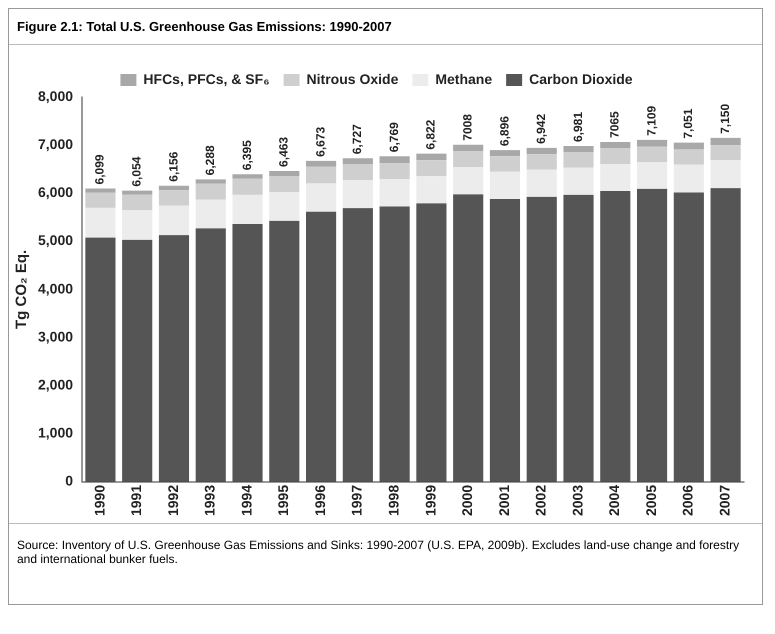  I want to click on total-label: 6,288, so click(210, 160).